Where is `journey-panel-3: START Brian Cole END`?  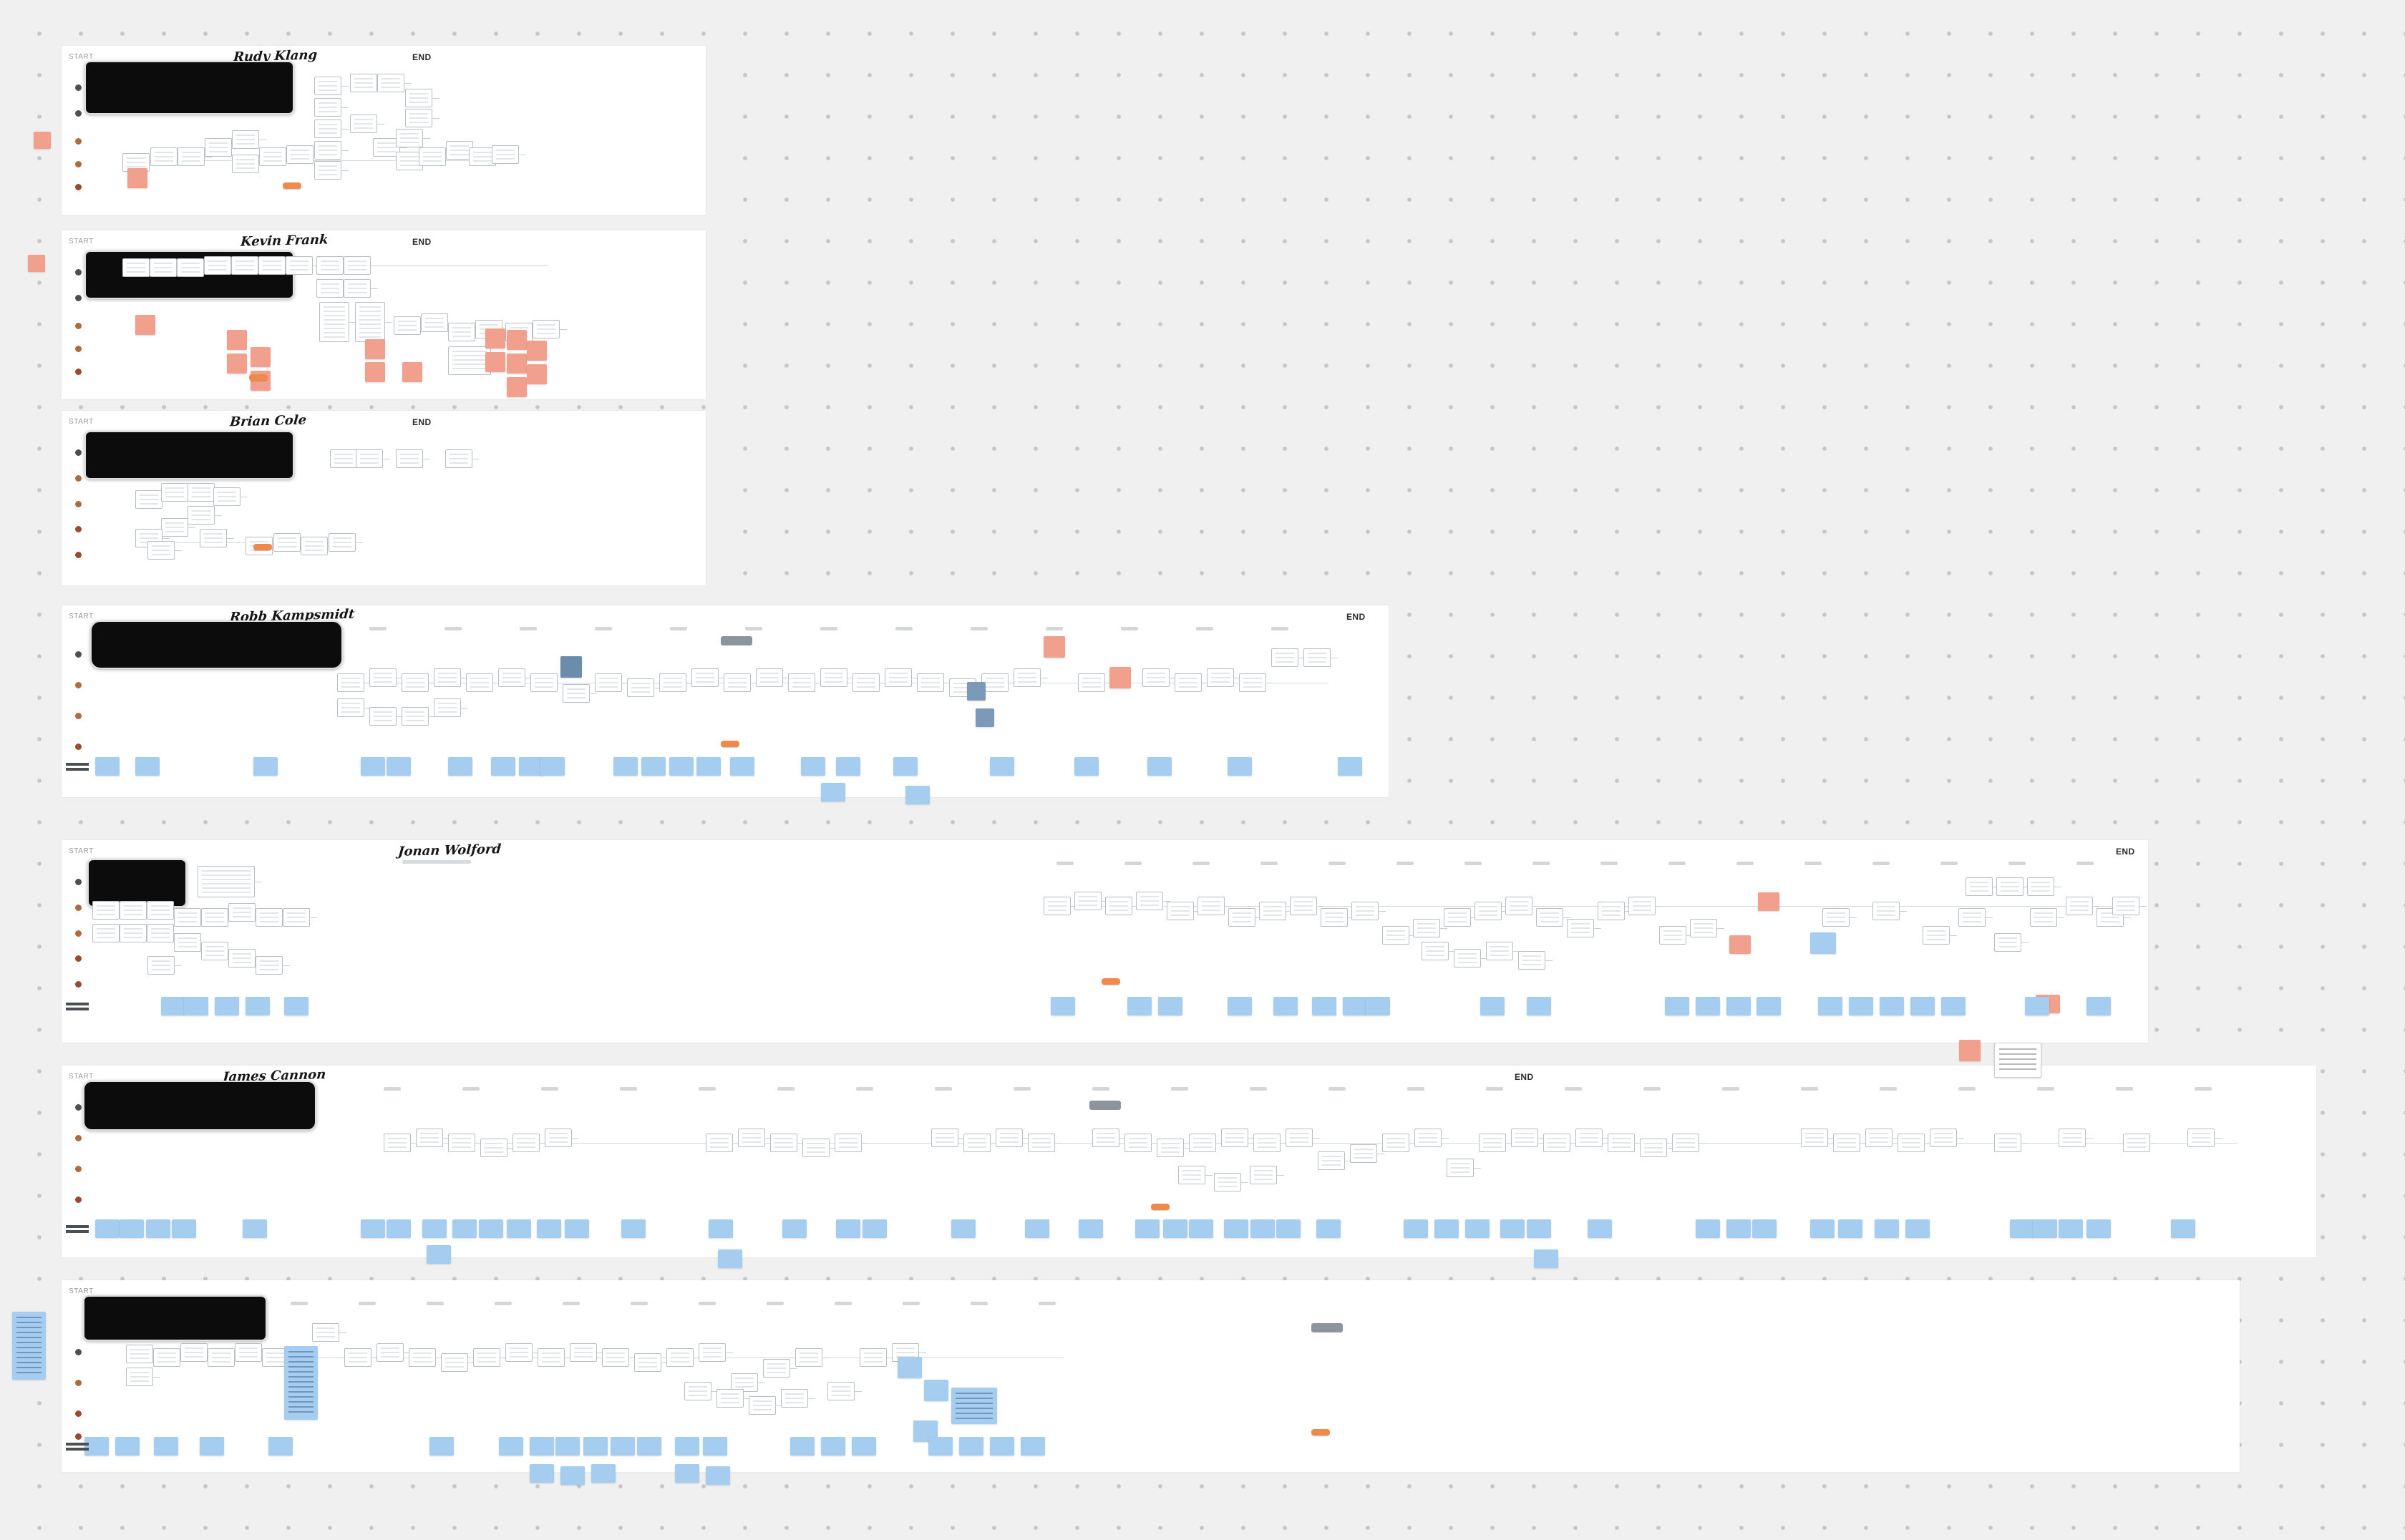 journey-panel-3: START Brian Cole END is located at coordinates (384, 498).